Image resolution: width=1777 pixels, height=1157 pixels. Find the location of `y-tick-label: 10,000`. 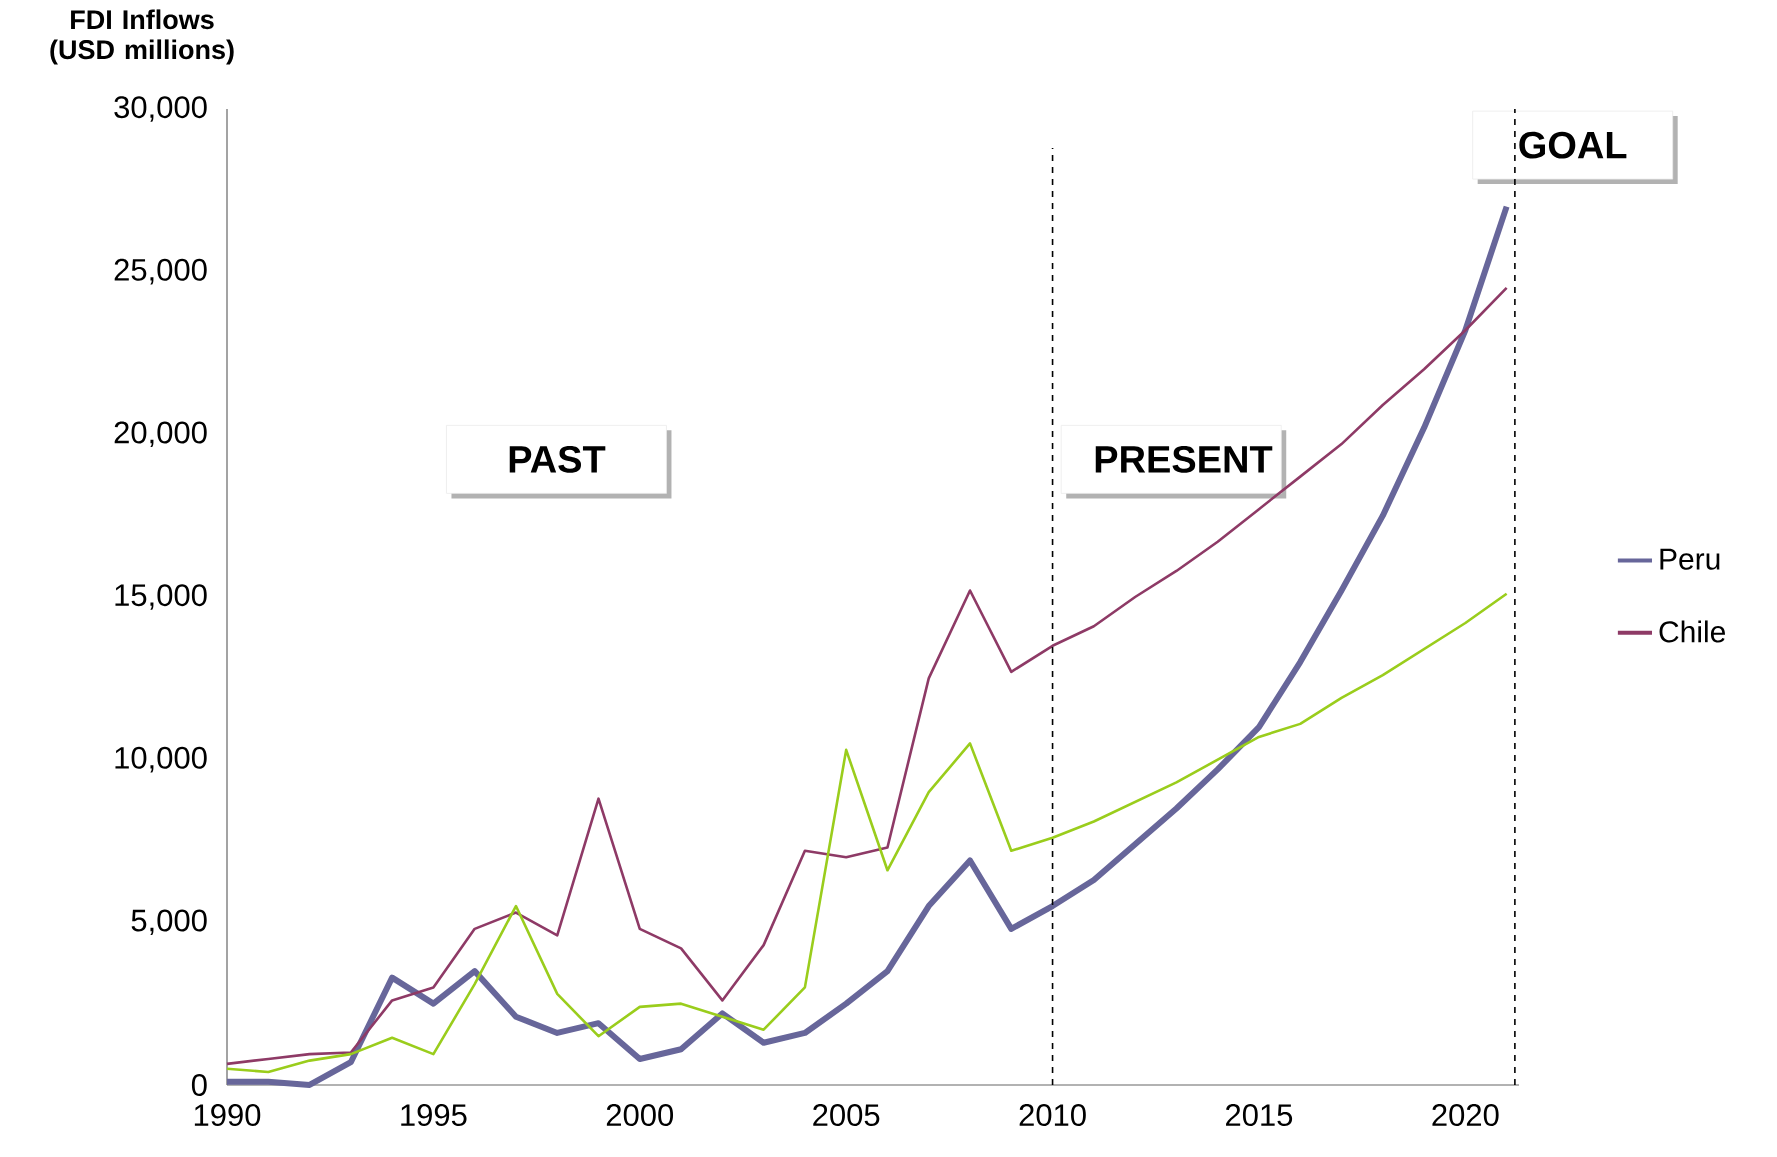

y-tick-label: 10,000 is located at coordinates (161, 759).